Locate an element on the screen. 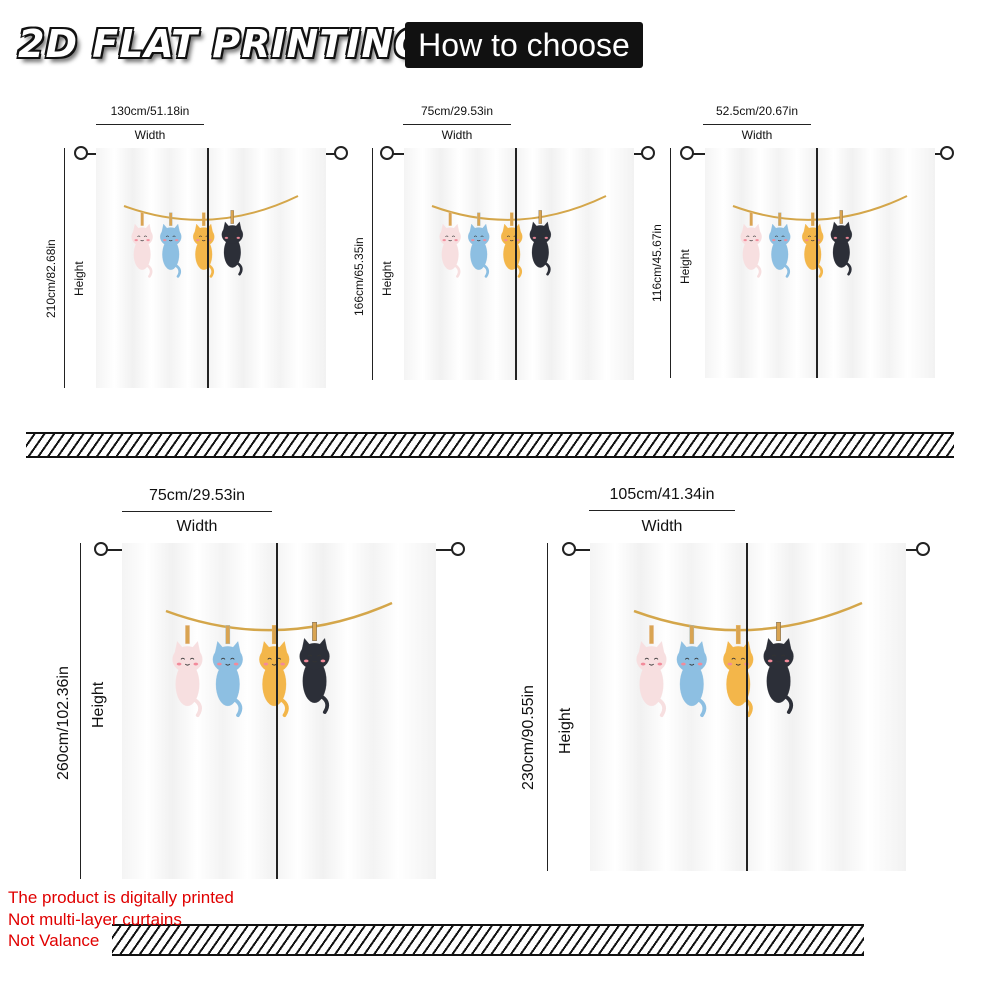 Image resolution: width=1000 pixels, height=1000 pixels. panel-3-height-value: 116cm/45.67in is located at coordinates (657, 263).